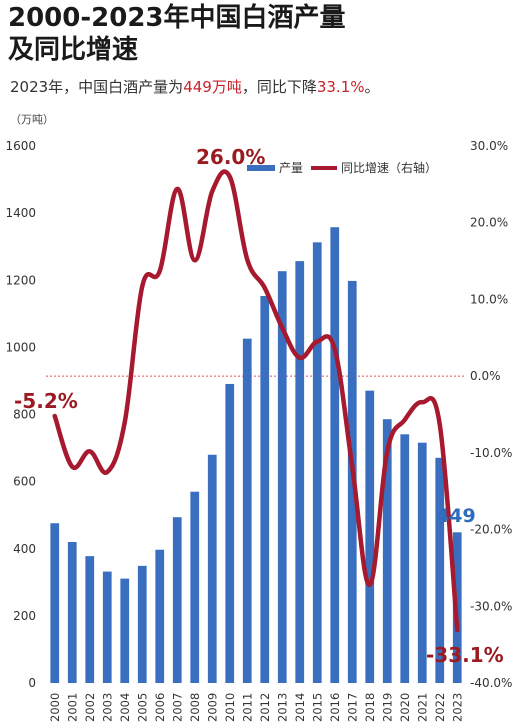  I want to click on y2-tick-label: -40.0%, so click(491, 683).